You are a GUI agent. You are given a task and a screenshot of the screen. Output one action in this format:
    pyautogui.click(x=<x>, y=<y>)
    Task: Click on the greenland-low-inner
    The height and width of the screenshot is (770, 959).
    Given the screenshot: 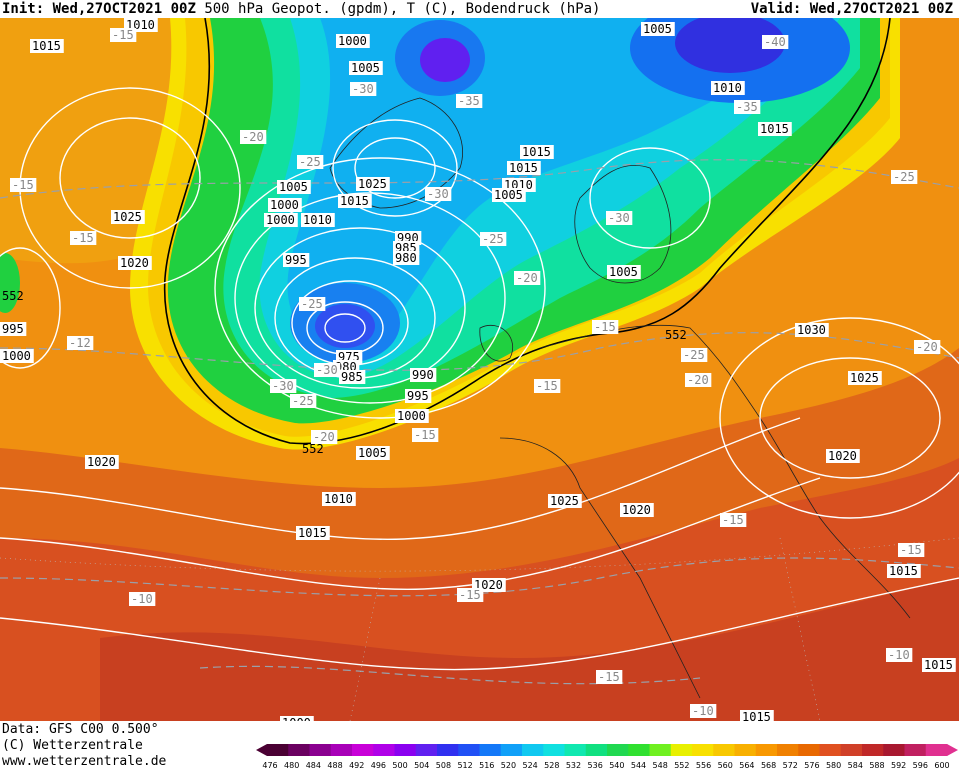 What is the action you would take?
    pyautogui.click(x=445, y=60)
    